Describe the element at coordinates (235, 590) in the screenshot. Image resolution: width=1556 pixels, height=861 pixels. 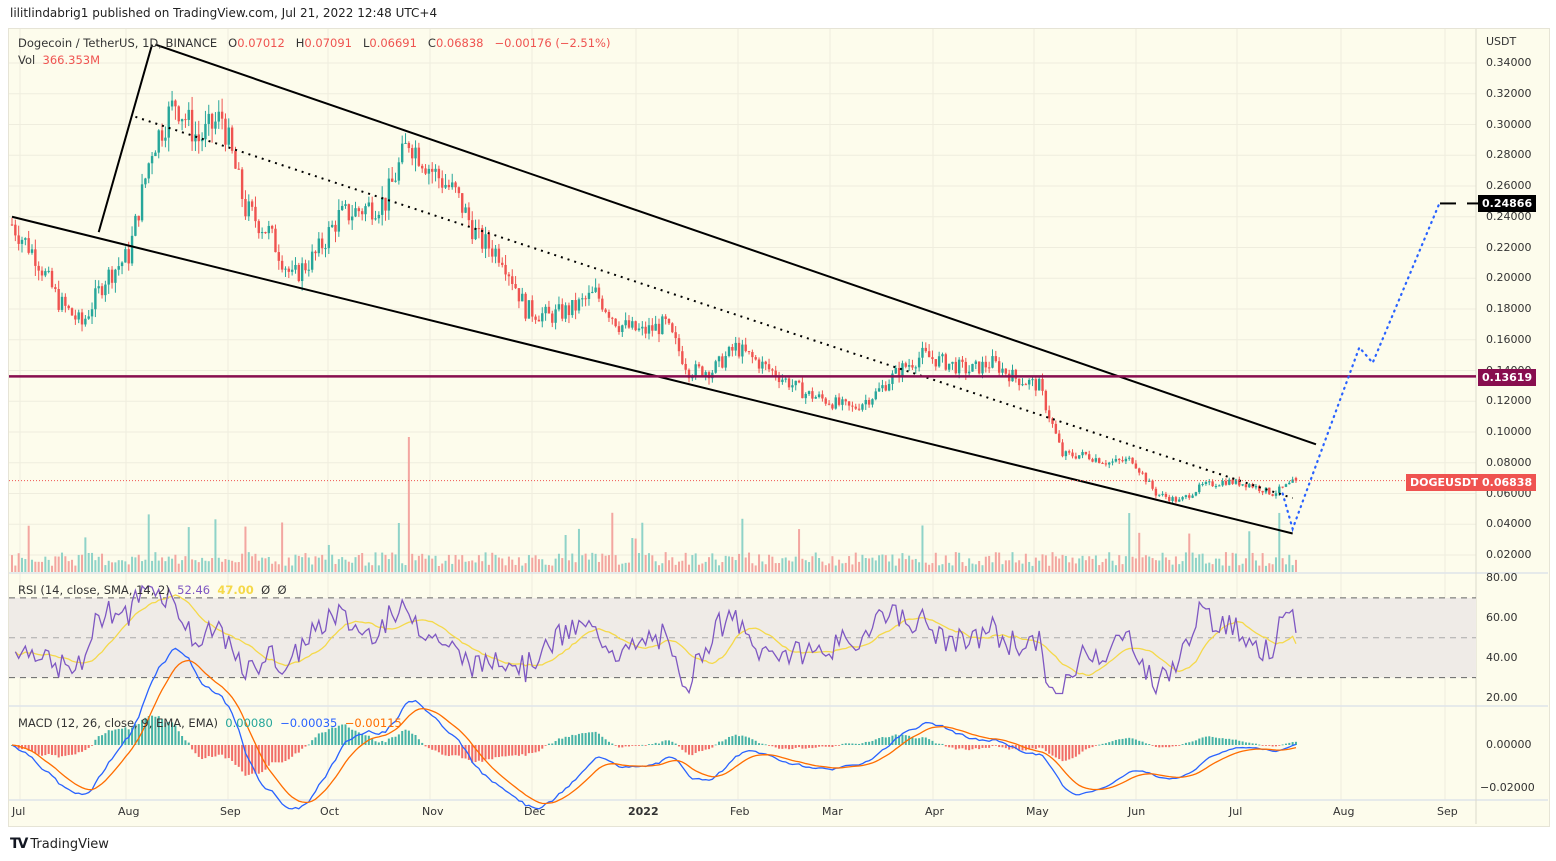
I see `rsi-sma-value: 47.00` at that location.